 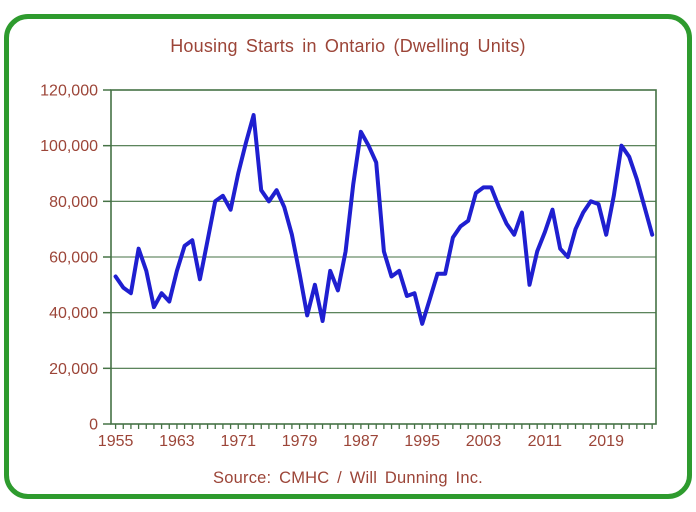 I want to click on y-axis-tick-label: 80,000, so click(x=73, y=202).